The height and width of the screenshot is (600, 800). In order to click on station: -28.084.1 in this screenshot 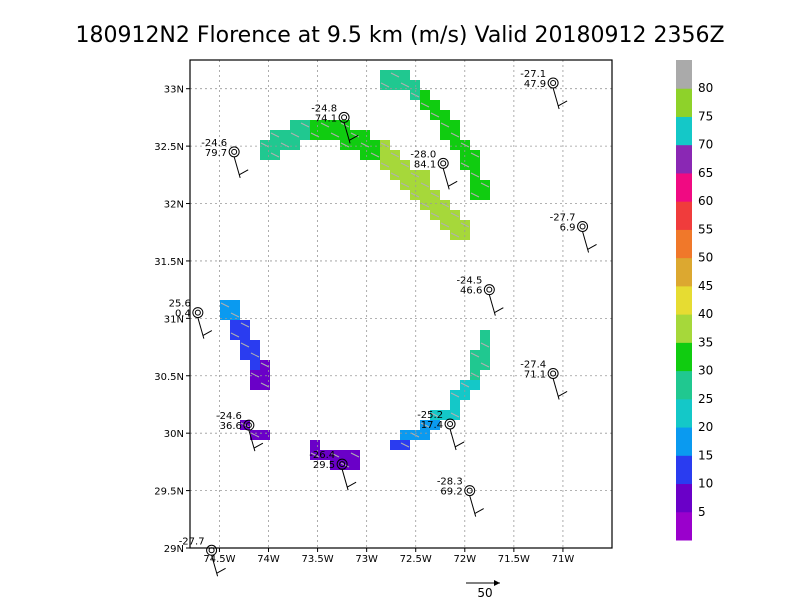, I will do `click(434, 169)`.